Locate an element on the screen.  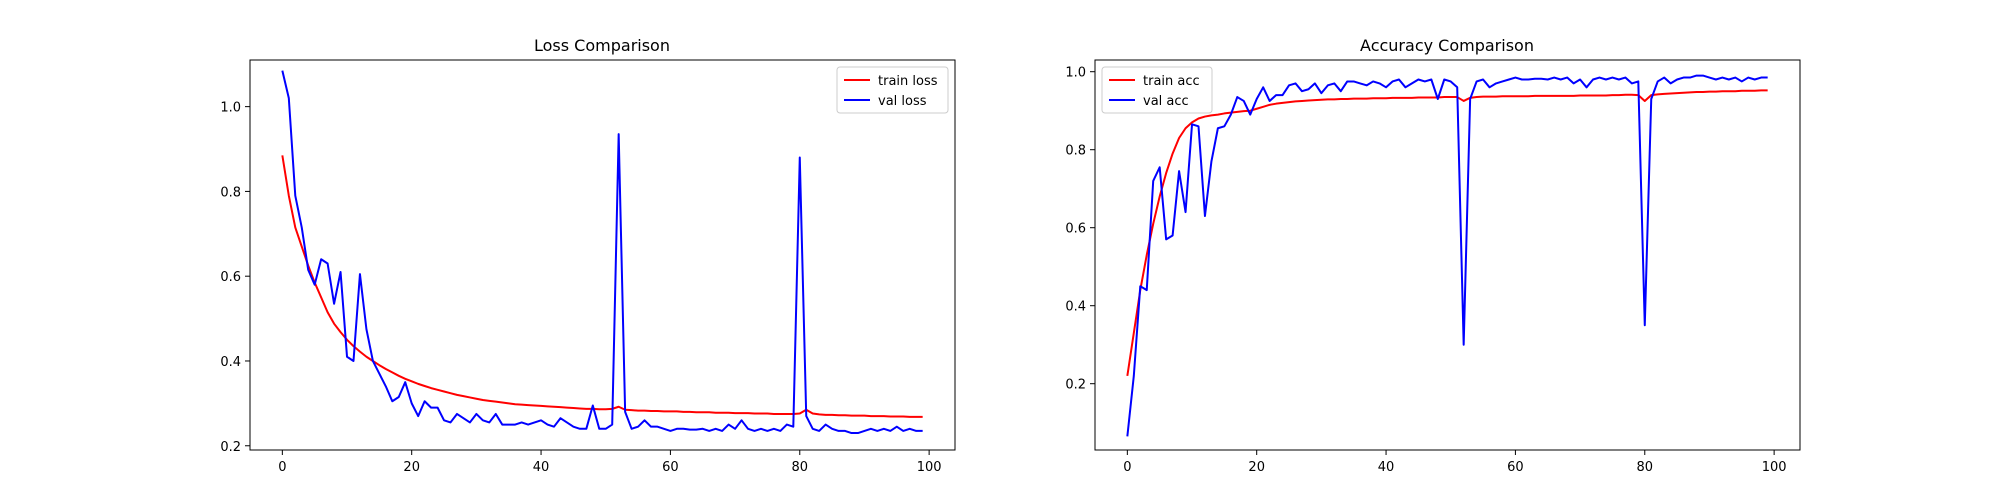
legend-label-train-acc: train acc is located at coordinates (1171, 81).